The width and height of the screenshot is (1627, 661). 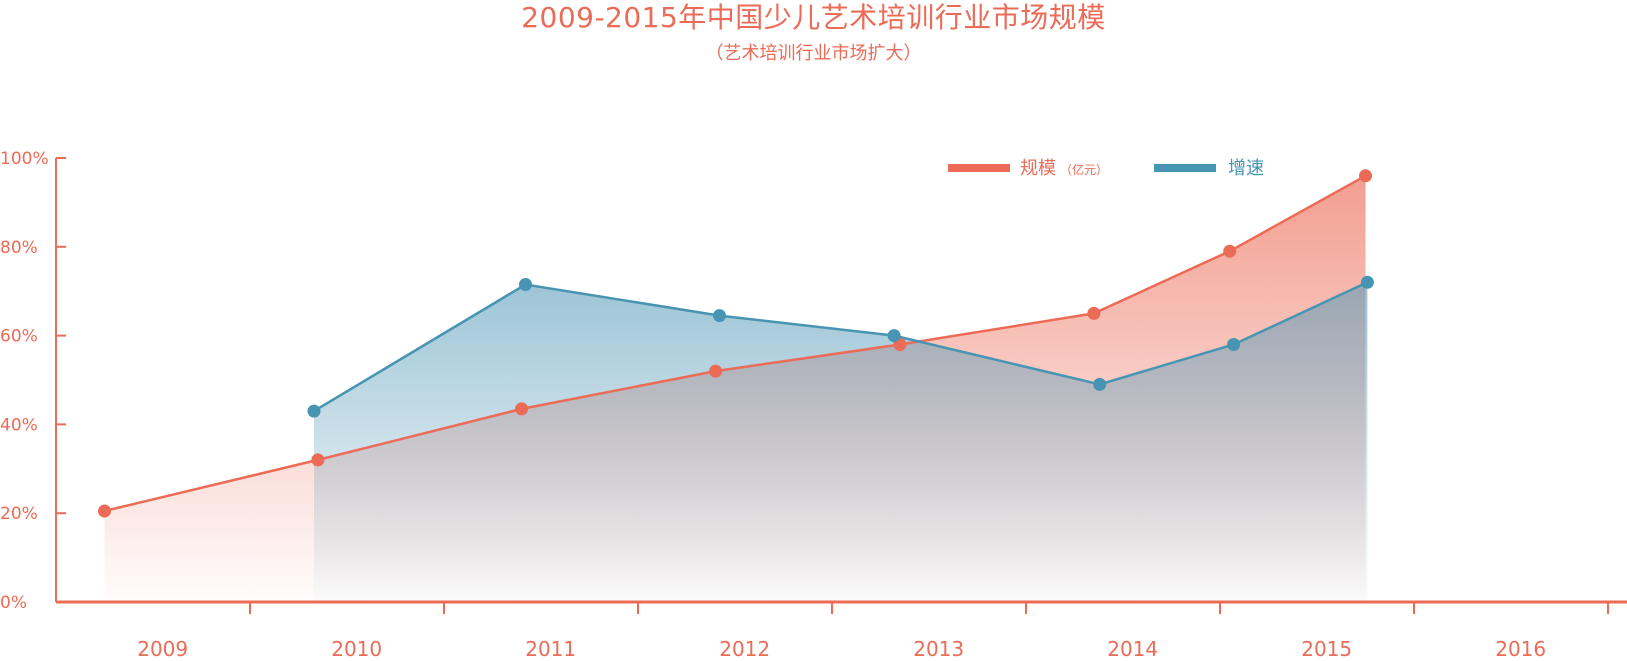 What do you see at coordinates (356, 649) in the screenshot?
I see `x-tick-label: 2010` at bounding box center [356, 649].